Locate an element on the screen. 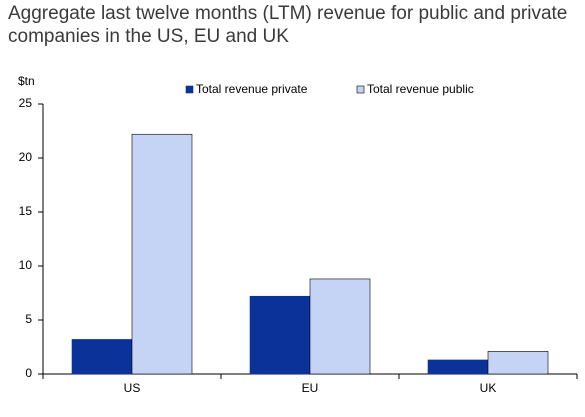  y-tick-label: 10 is located at coordinates (26, 265).